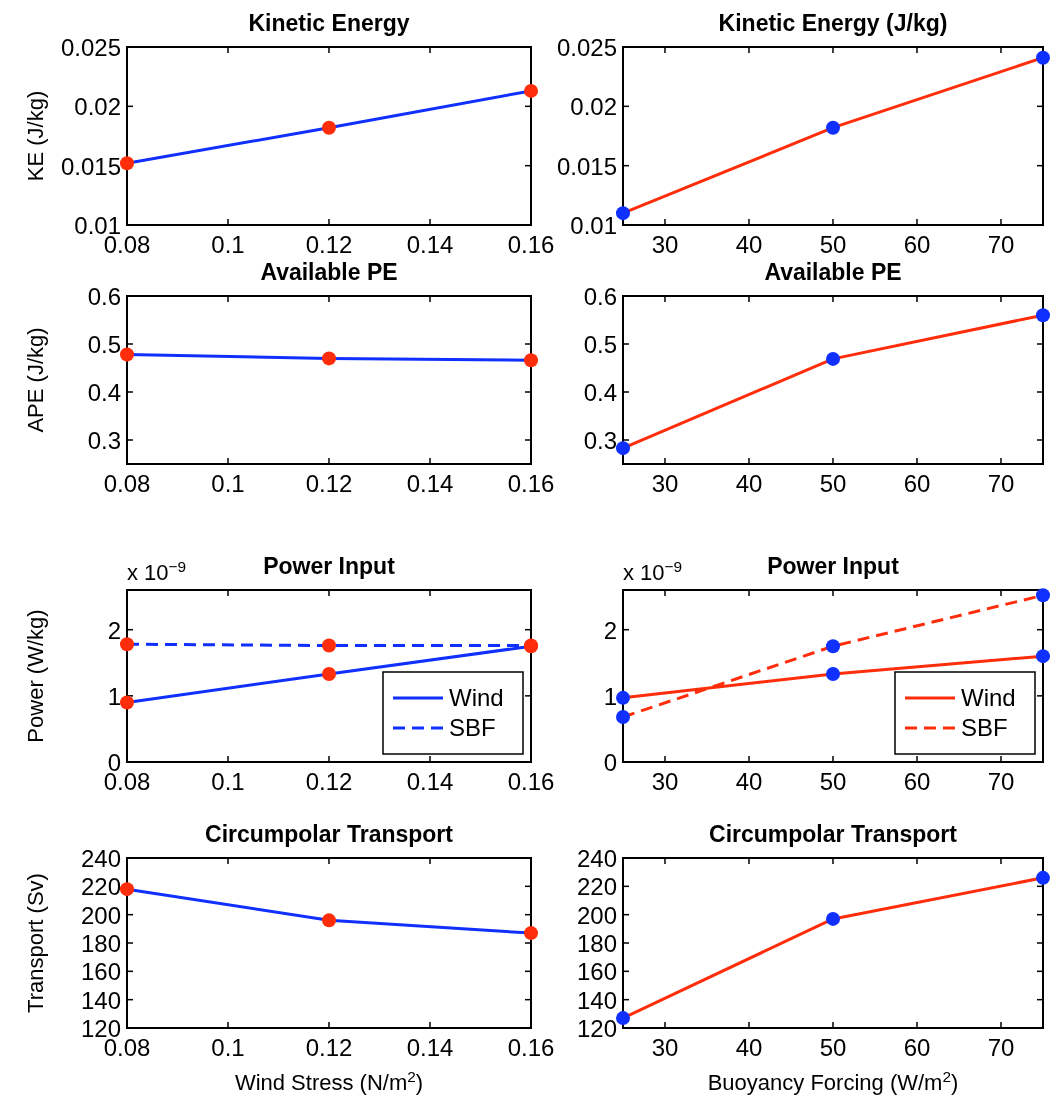 The height and width of the screenshot is (1102, 1064). I want to click on y-axis-title: Transport (Sv), so click(35, 943).